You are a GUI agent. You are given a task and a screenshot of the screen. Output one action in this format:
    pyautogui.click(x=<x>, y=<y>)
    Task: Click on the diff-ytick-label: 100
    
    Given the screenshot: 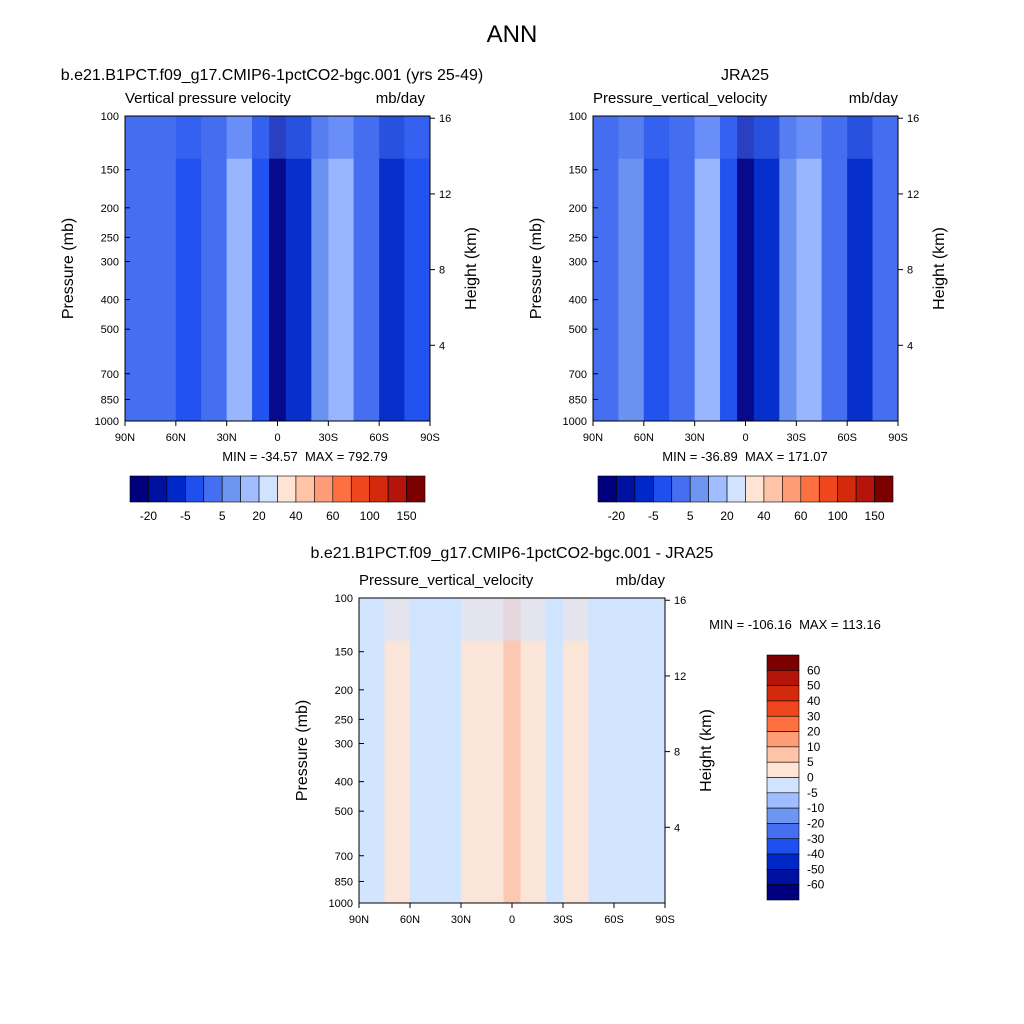 What is the action you would take?
    pyautogui.click(x=344, y=599)
    